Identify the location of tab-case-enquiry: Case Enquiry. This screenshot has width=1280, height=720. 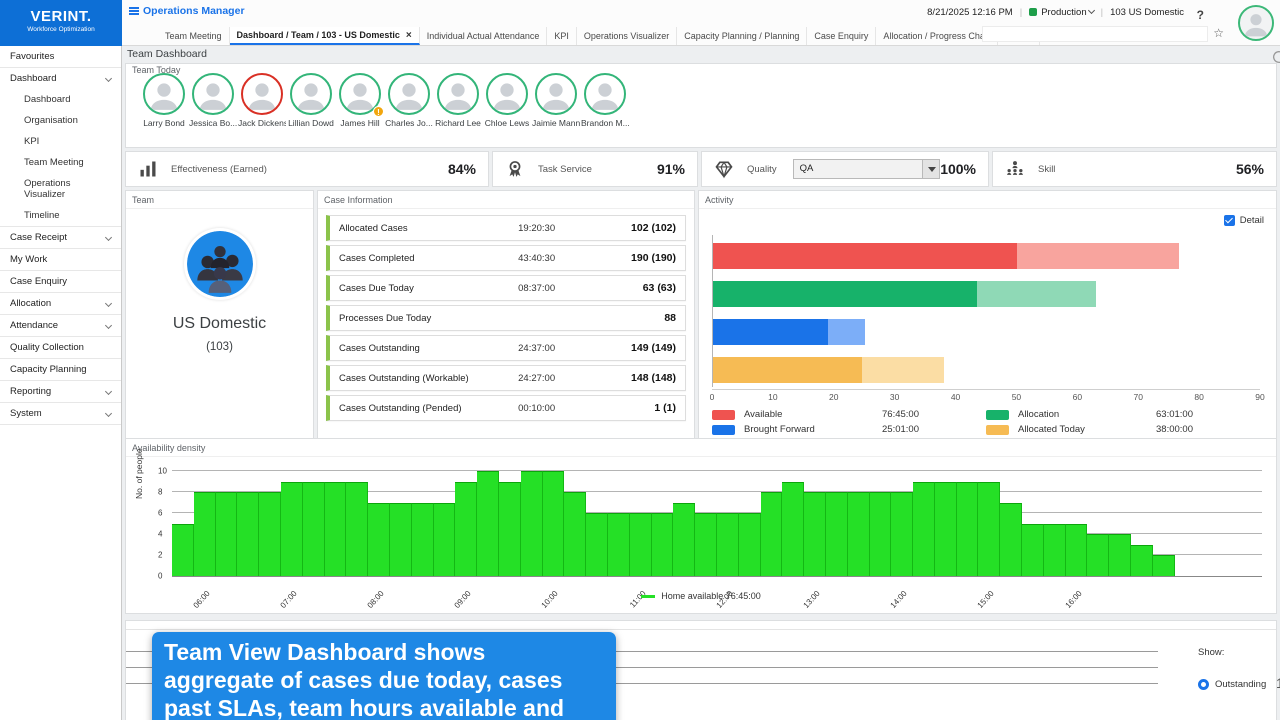
(842, 36).